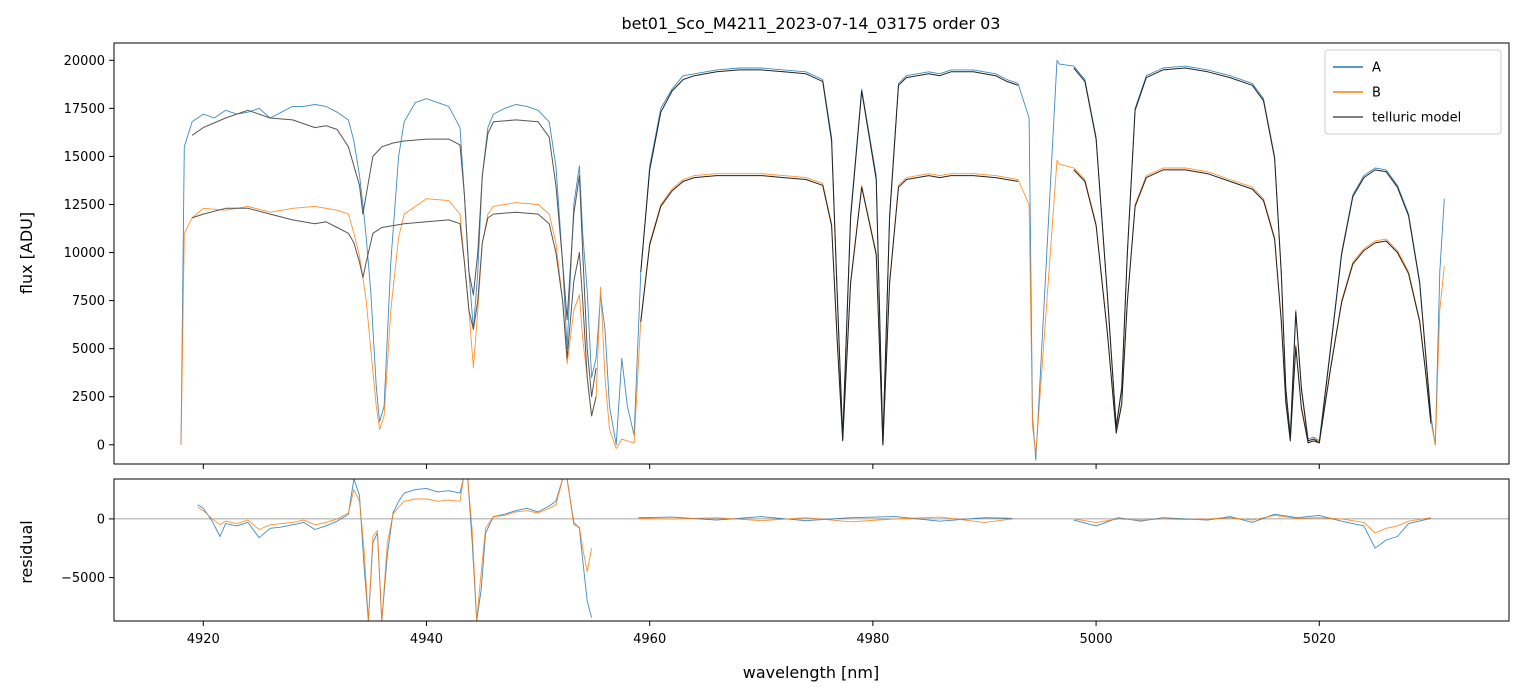 This screenshot has width=1523, height=696. I want to click on legend-label: telluric model, so click(1416, 118).